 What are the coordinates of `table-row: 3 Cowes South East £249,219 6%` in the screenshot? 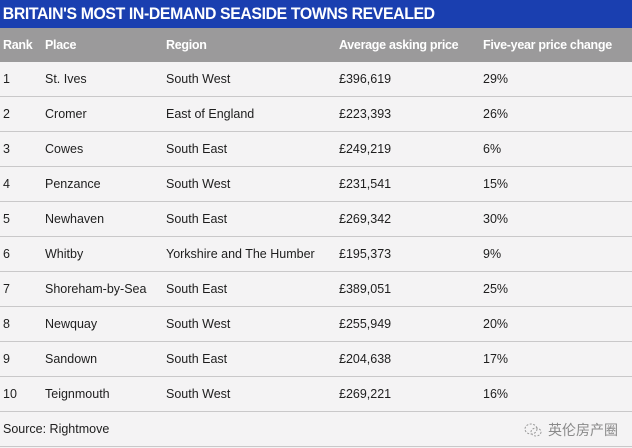 It's located at (316, 149).